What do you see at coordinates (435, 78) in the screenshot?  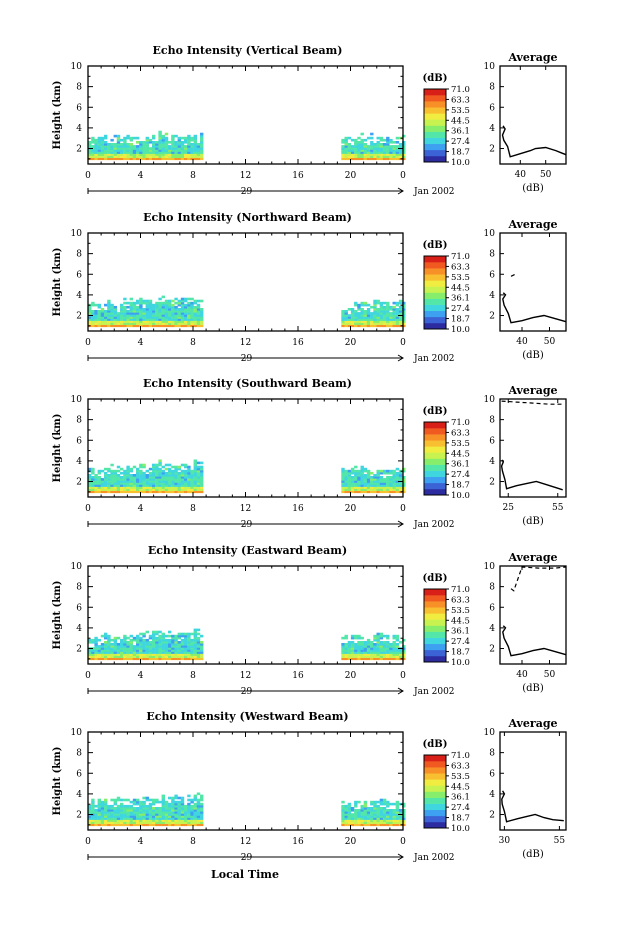 I see `colorbar-unit: (dB)` at bounding box center [435, 78].